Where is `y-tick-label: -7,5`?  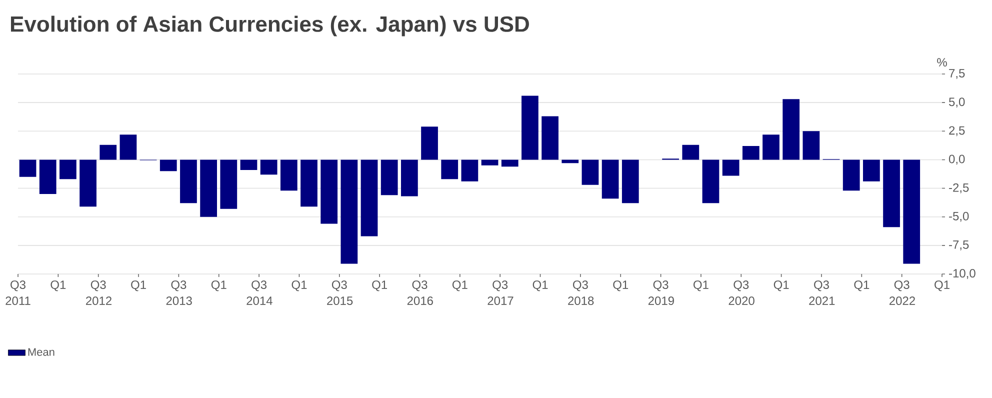 y-tick-label: -7,5 is located at coordinates (959, 245).